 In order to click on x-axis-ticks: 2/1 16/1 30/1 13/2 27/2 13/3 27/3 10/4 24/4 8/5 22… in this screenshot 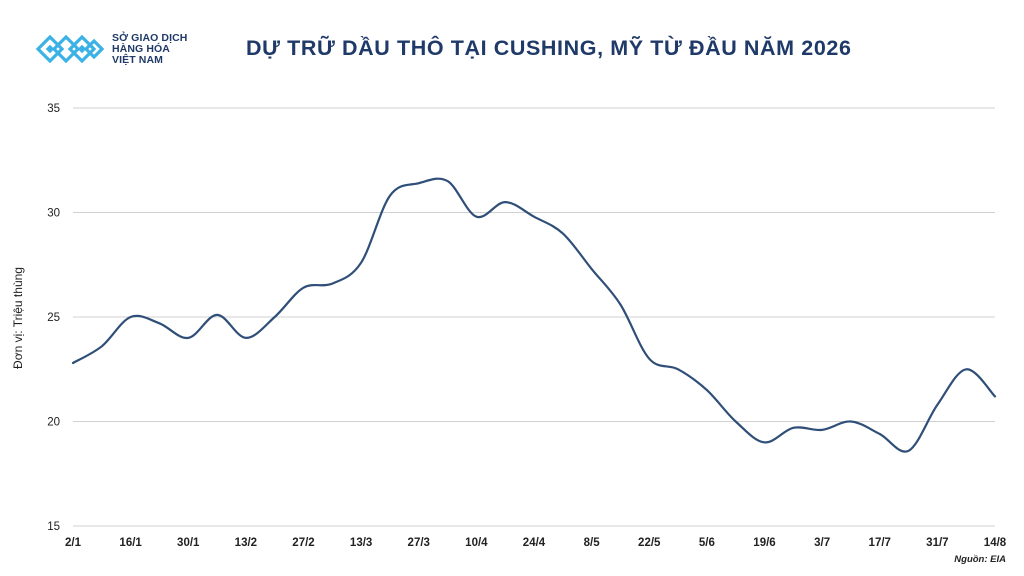, I will do `click(536, 543)`.